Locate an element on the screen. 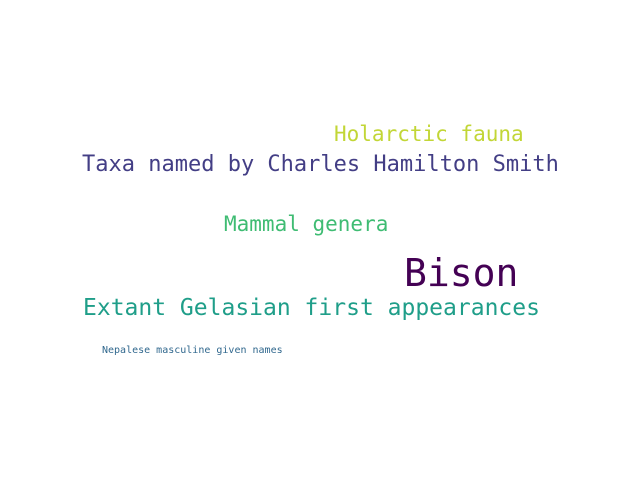 The height and width of the screenshot is (480, 640). word-bison: Bison is located at coordinates (461, 273).